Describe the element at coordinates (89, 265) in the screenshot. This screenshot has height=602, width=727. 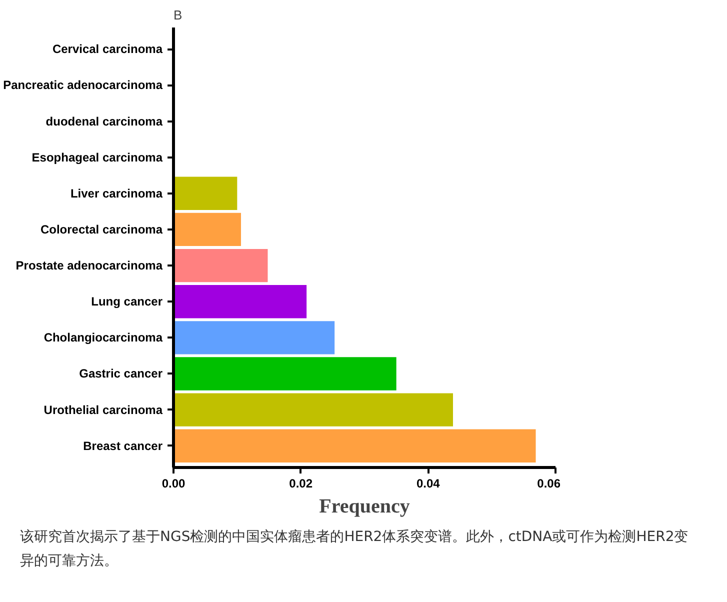
I see `y-tick-label: Prostate adenocarcinoma` at that location.